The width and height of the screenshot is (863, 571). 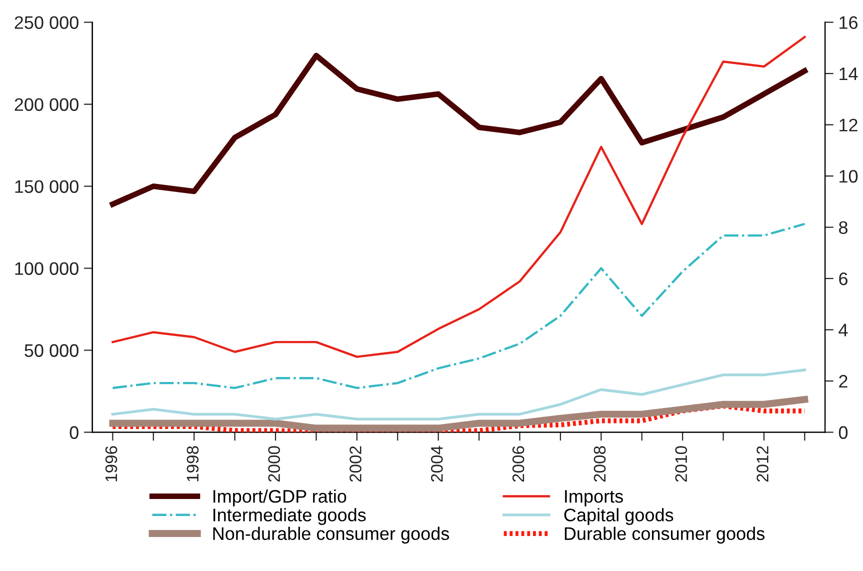 What do you see at coordinates (46, 268) in the screenshot?
I see `y-tick-label: 100 000` at bounding box center [46, 268].